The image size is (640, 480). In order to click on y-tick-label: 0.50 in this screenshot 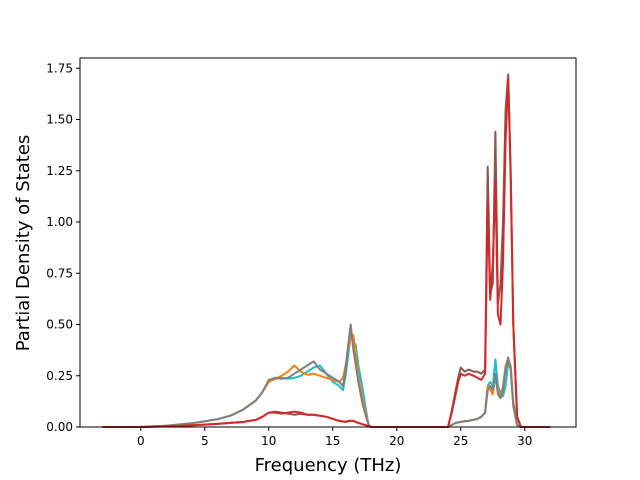, I will do `click(59, 325)`.